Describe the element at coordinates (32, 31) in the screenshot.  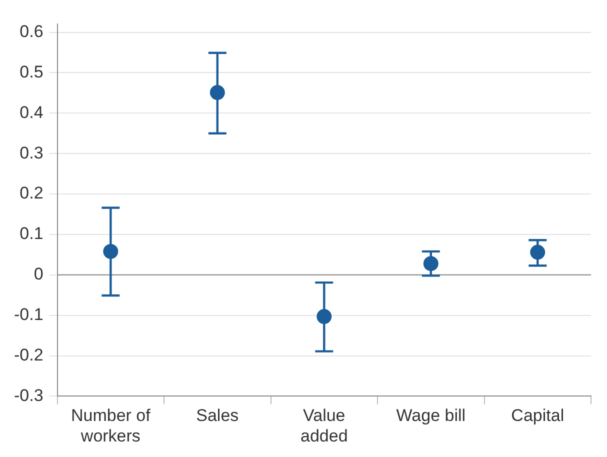
I see `y-tick-label: 0.6` at that location.